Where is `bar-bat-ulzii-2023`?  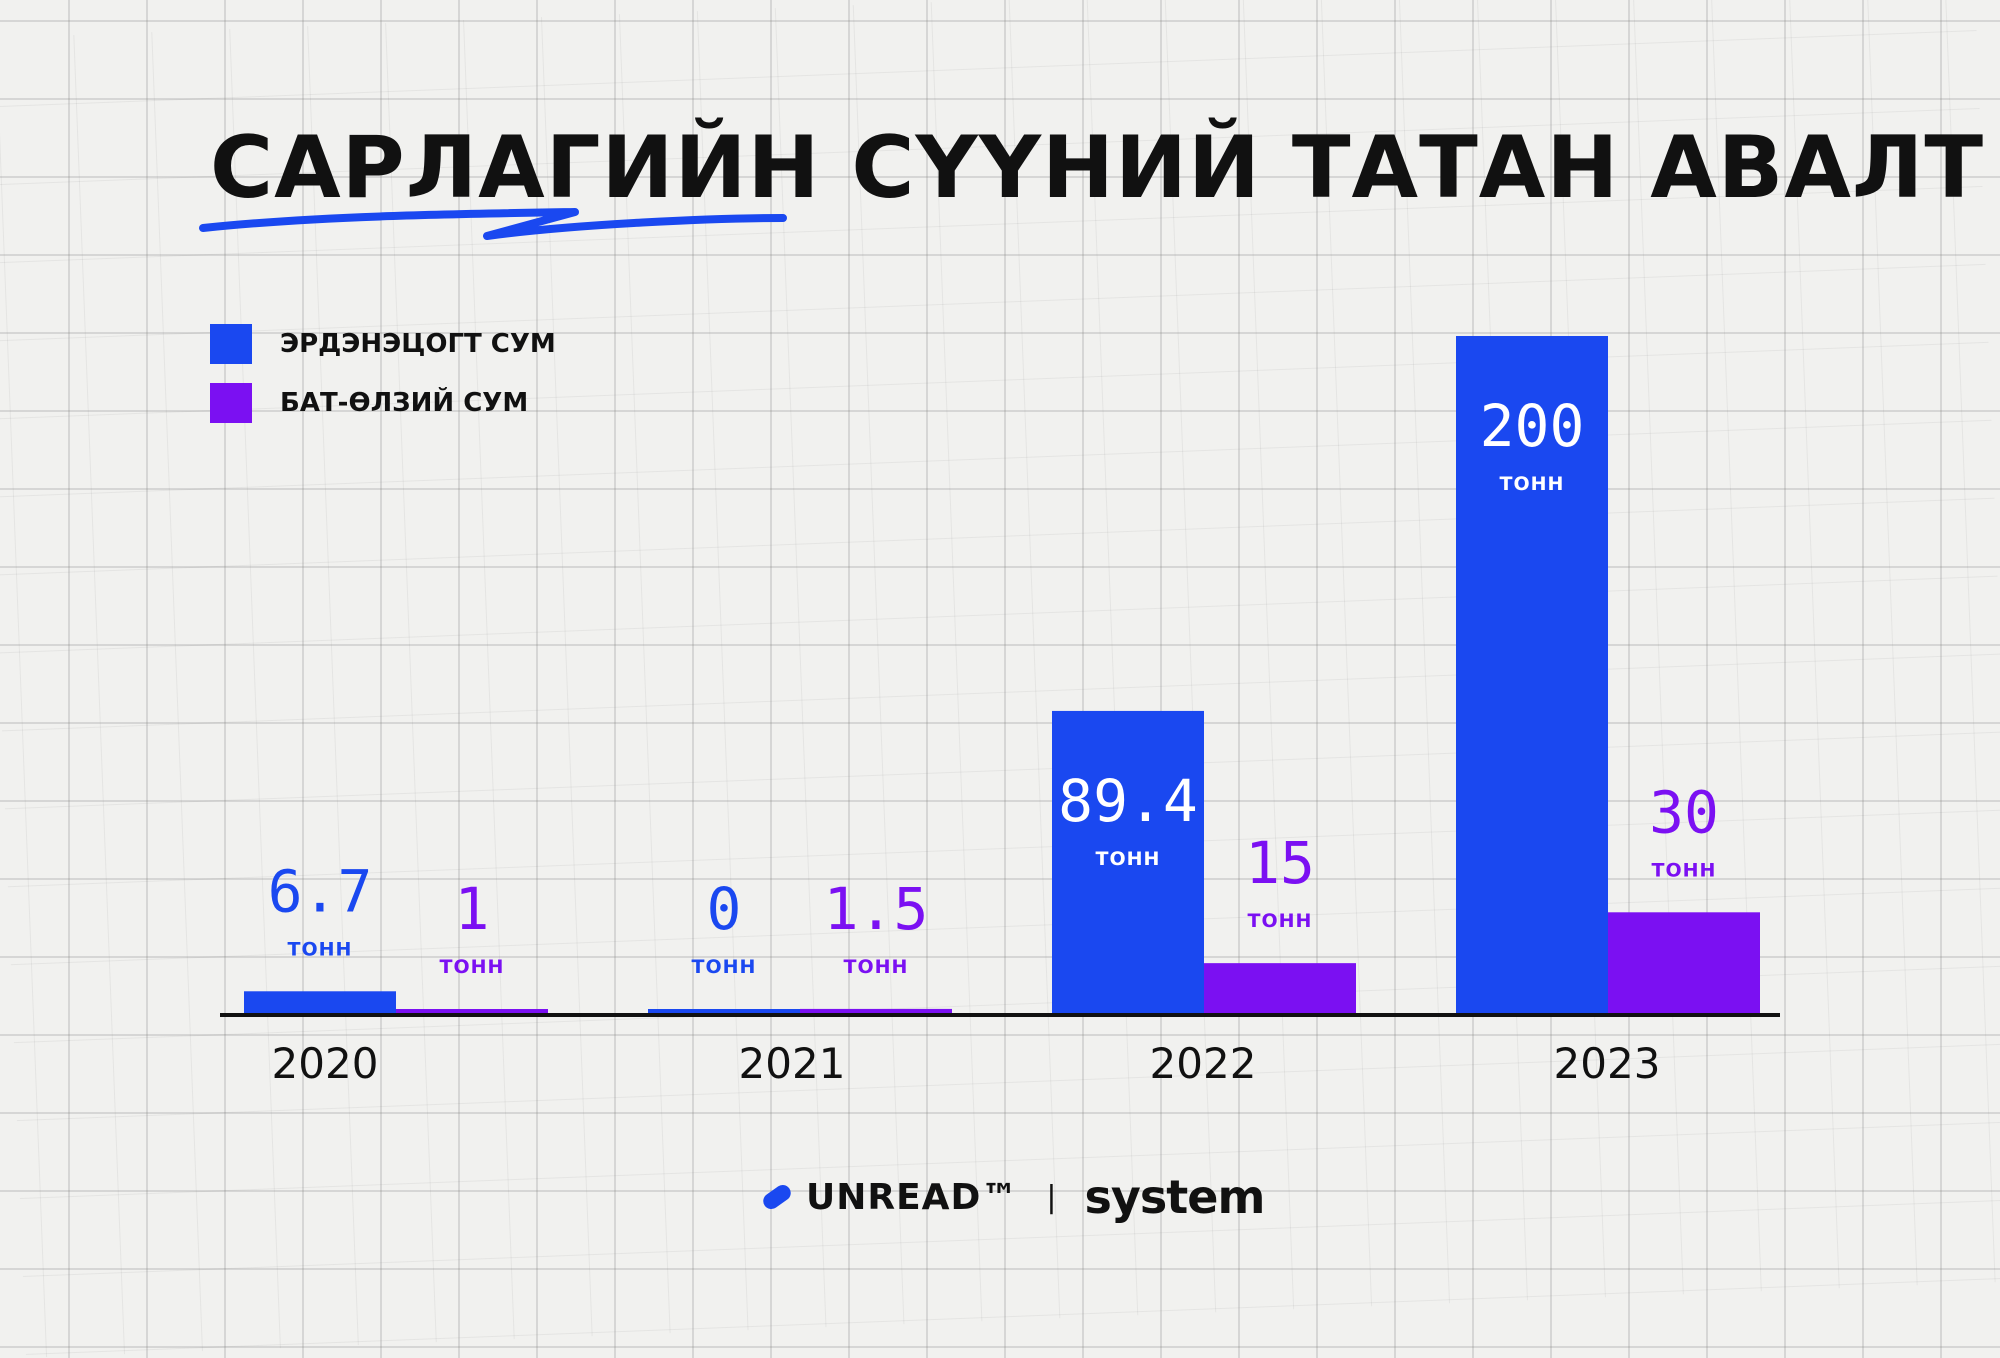 bar-bat-ulzii-2023 is located at coordinates (1684, 963).